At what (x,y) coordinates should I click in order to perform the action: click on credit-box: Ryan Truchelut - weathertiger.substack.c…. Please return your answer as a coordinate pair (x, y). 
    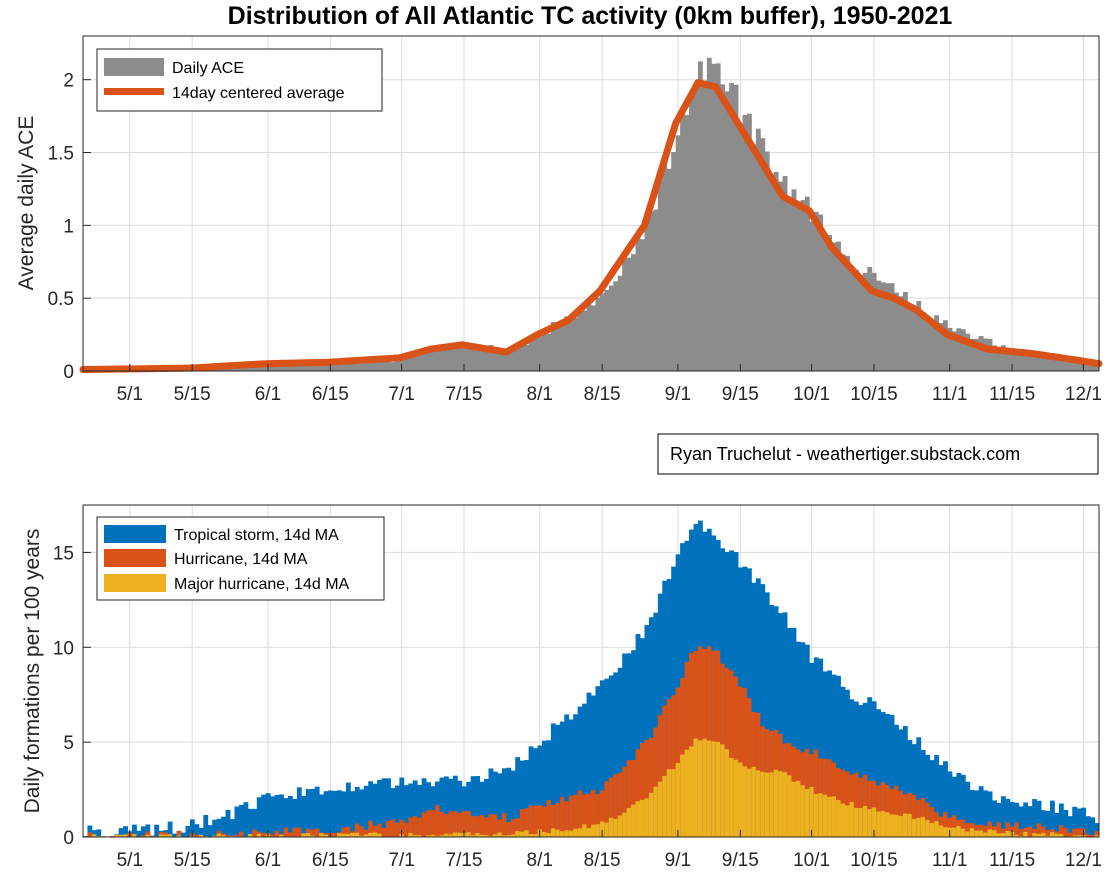
    Looking at the image, I should click on (878, 454).